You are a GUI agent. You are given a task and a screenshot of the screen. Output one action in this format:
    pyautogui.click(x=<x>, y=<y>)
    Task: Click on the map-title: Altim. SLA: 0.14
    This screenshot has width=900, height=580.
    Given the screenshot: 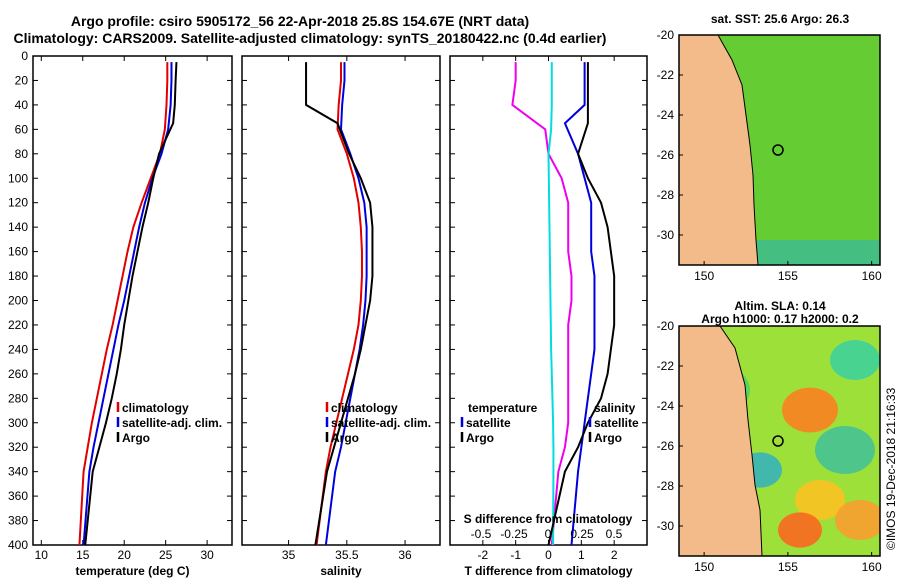 What is the action you would take?
    pyautogui.click(x=780, y=306)
    